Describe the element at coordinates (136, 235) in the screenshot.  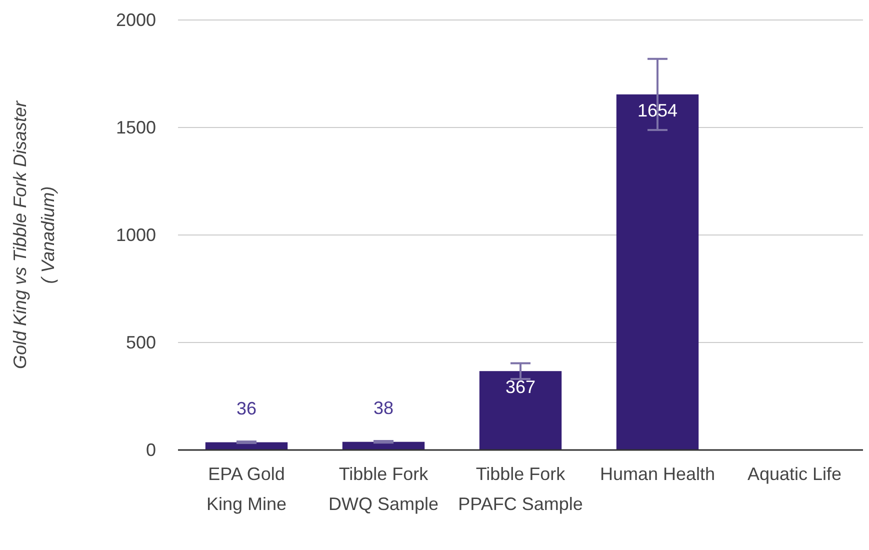
I see `y-tick-label: 1000` at that location.